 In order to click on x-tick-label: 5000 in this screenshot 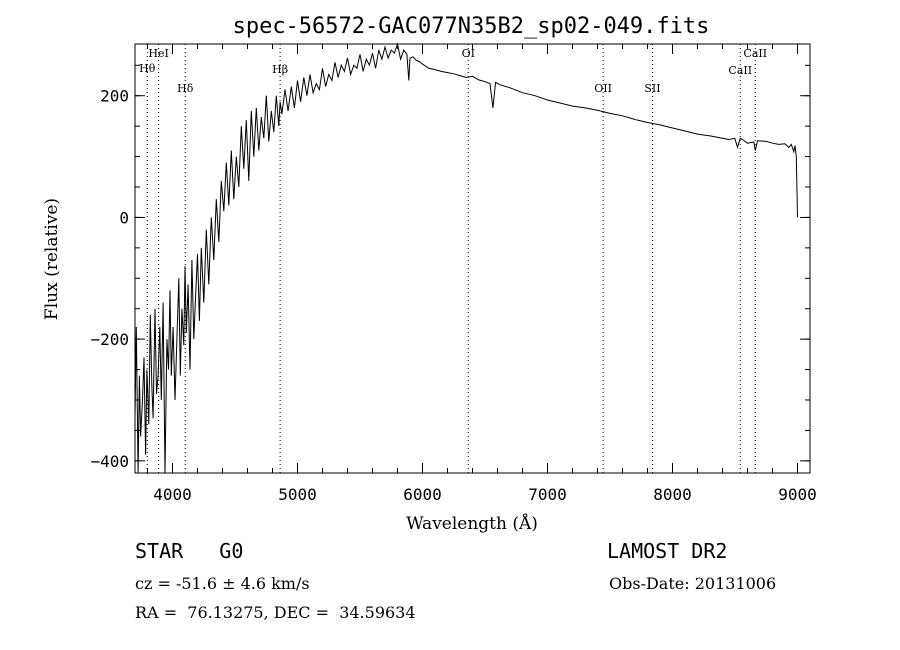, I will do `click(297, 494)`.